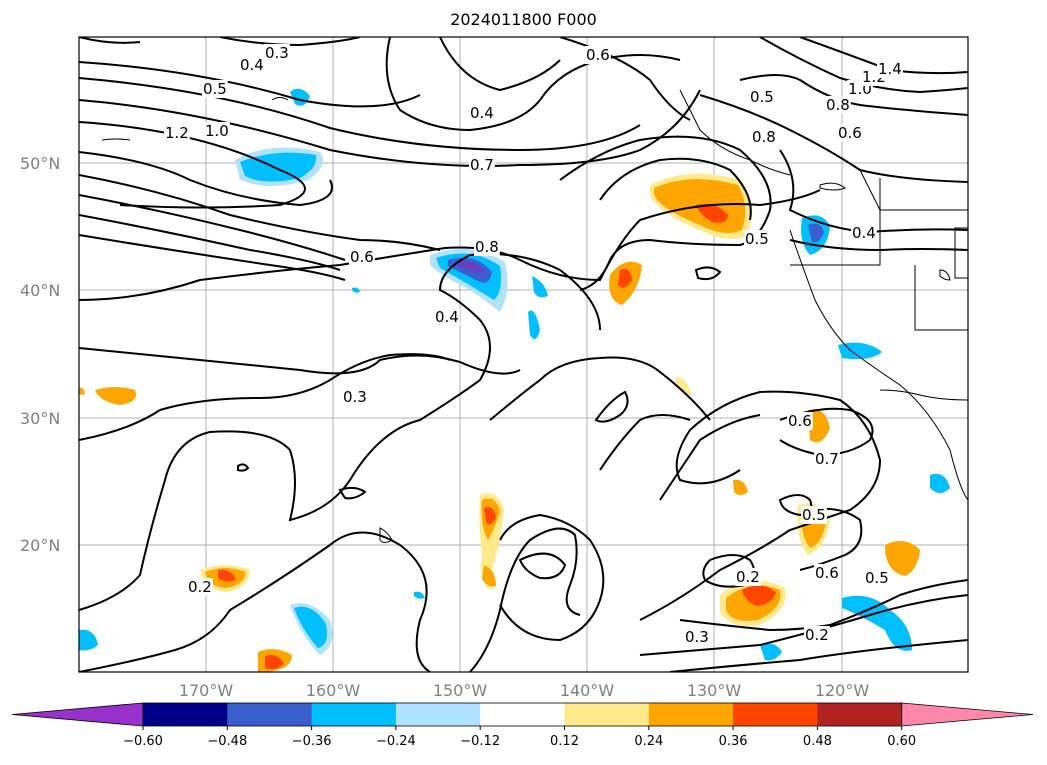 This screenshot has height=765, width=1047. Describe the element at coordinates (564, 741) in the screenshot. I see `colorbar-tick-label: 0.12` at that location.